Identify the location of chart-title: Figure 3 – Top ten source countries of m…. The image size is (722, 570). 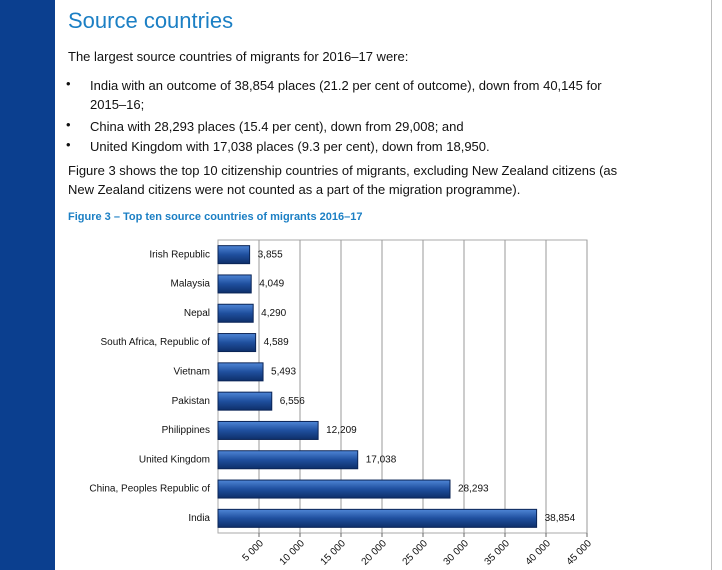
(215, 217).